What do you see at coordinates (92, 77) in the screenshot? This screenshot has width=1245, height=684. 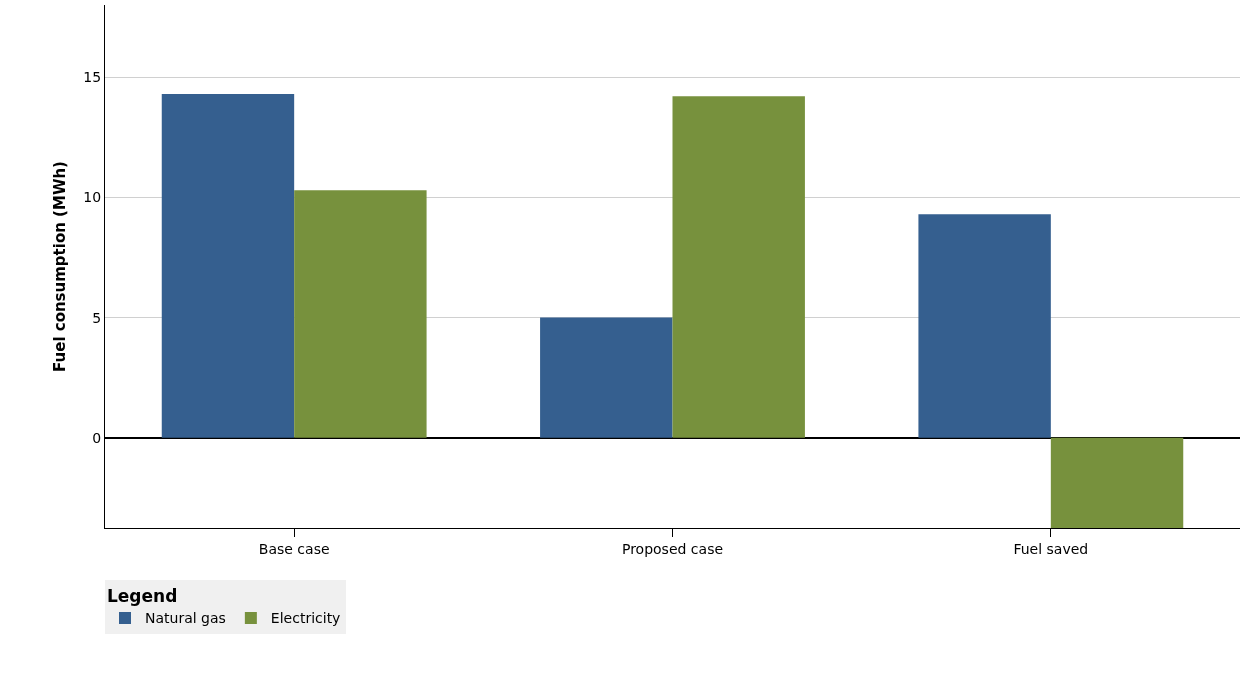 I see `y-tick-label: 15` at bounding box center [92, 77].